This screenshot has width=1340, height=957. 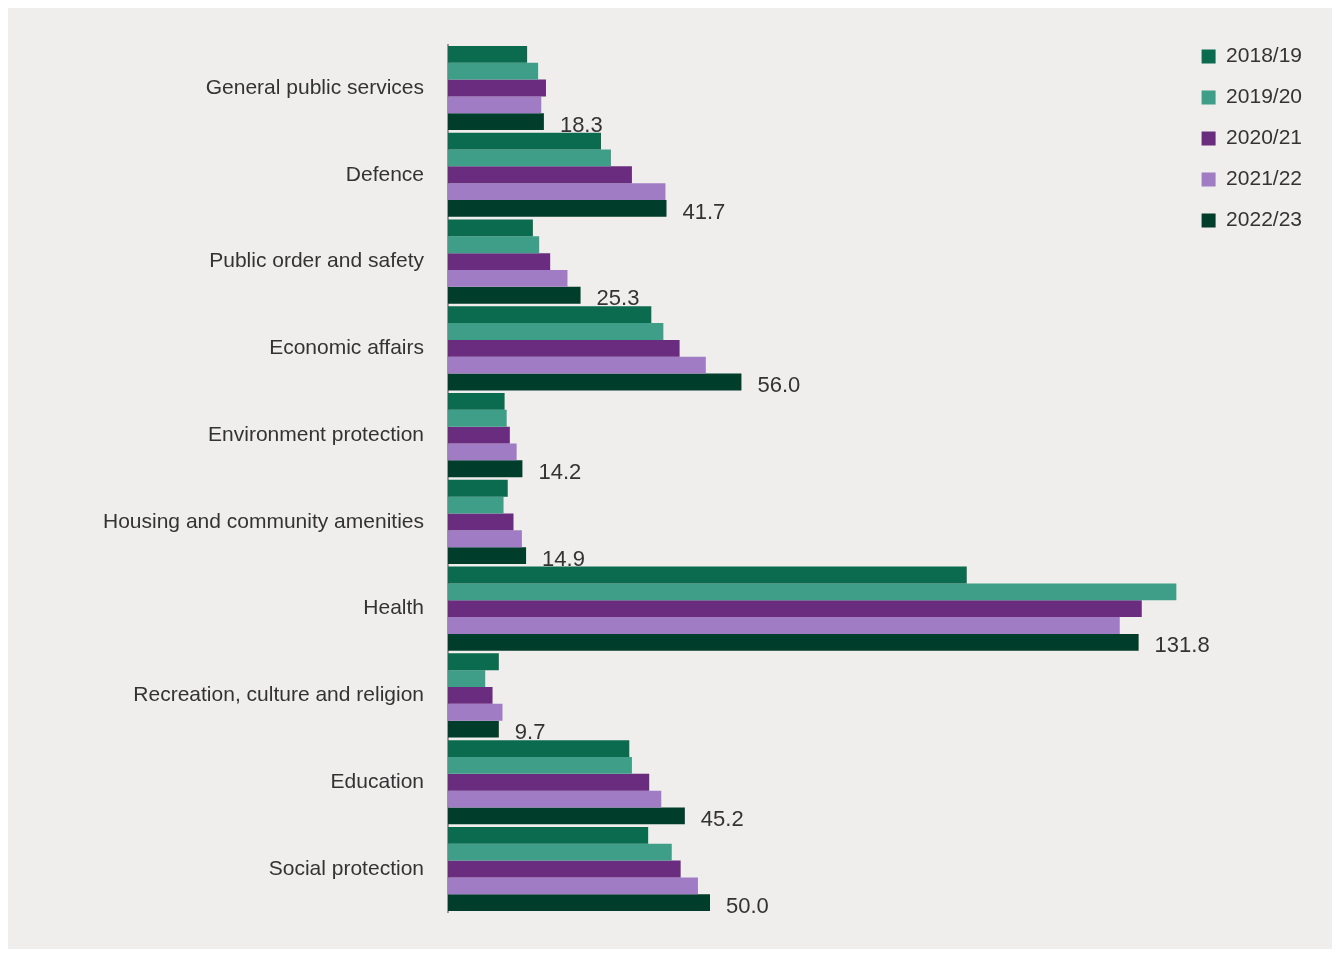 What do you see at coordinates (278, 694) in the screenshot?
I see `y-tick-label: Recreation, culture and religion` at bounding box center [278, 694].